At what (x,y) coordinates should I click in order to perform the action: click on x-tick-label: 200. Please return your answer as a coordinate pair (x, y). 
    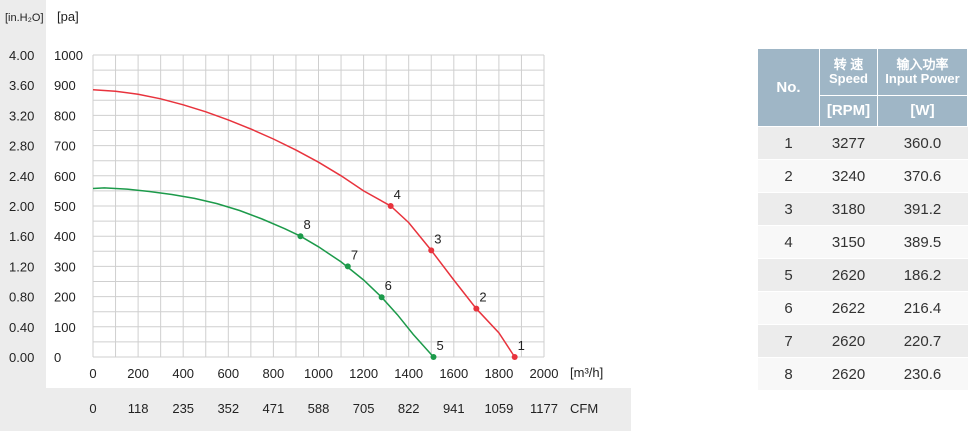
    Looking at the image, I should click on (138, 373).